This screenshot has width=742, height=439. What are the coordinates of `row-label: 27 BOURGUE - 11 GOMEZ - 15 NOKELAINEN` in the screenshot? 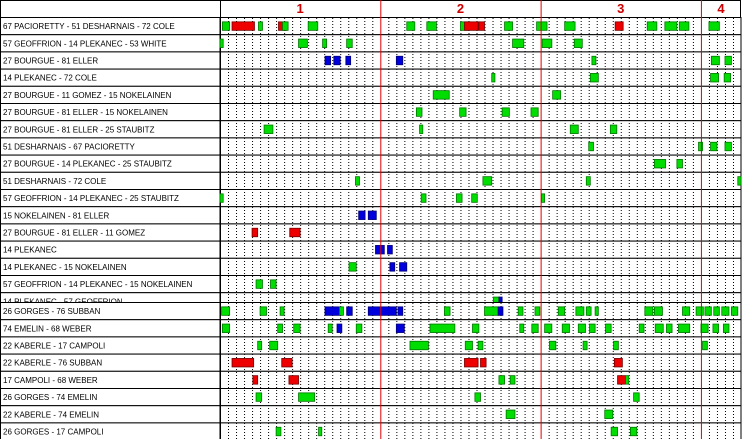 It's located at (87, 95).